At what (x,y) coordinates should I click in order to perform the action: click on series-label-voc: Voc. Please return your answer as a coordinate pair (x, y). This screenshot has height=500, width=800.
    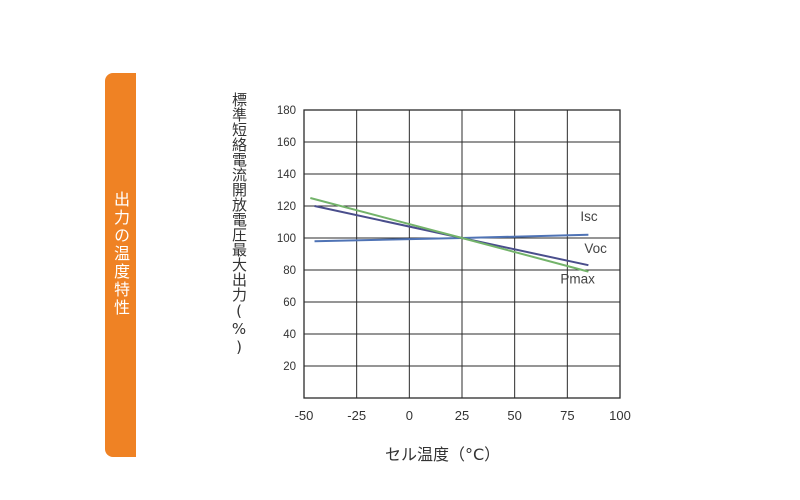
    Looking at the image, I should click on (595, 248).